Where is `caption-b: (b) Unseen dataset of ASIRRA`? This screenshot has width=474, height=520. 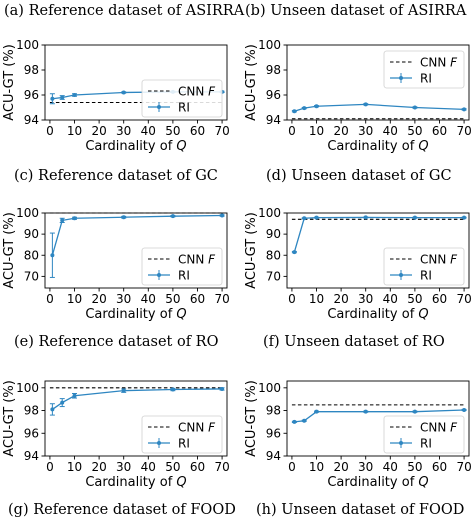
caption-b: (b) Unseen dataset of ASIRRA is located at coordinates (356, 11).